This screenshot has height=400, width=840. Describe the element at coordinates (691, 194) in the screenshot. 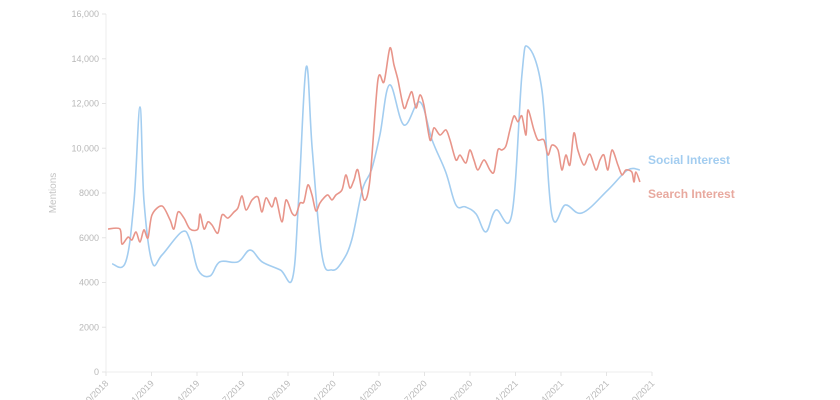

I see `legend-search-interest: Search Interest` at that location.